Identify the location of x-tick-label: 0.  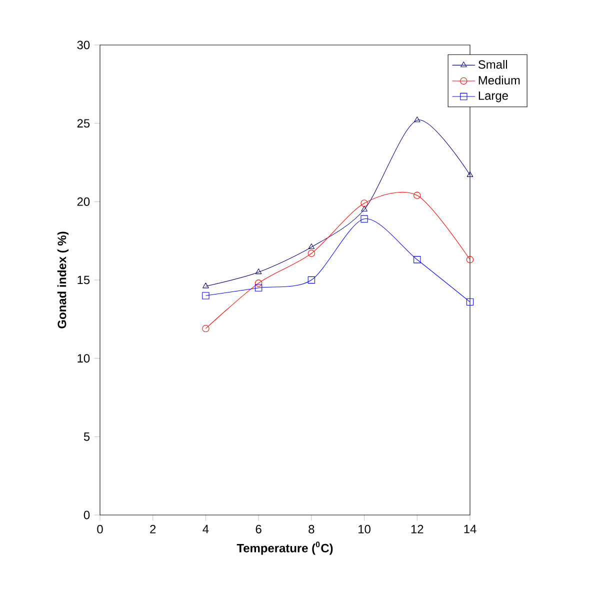
(100, 529).